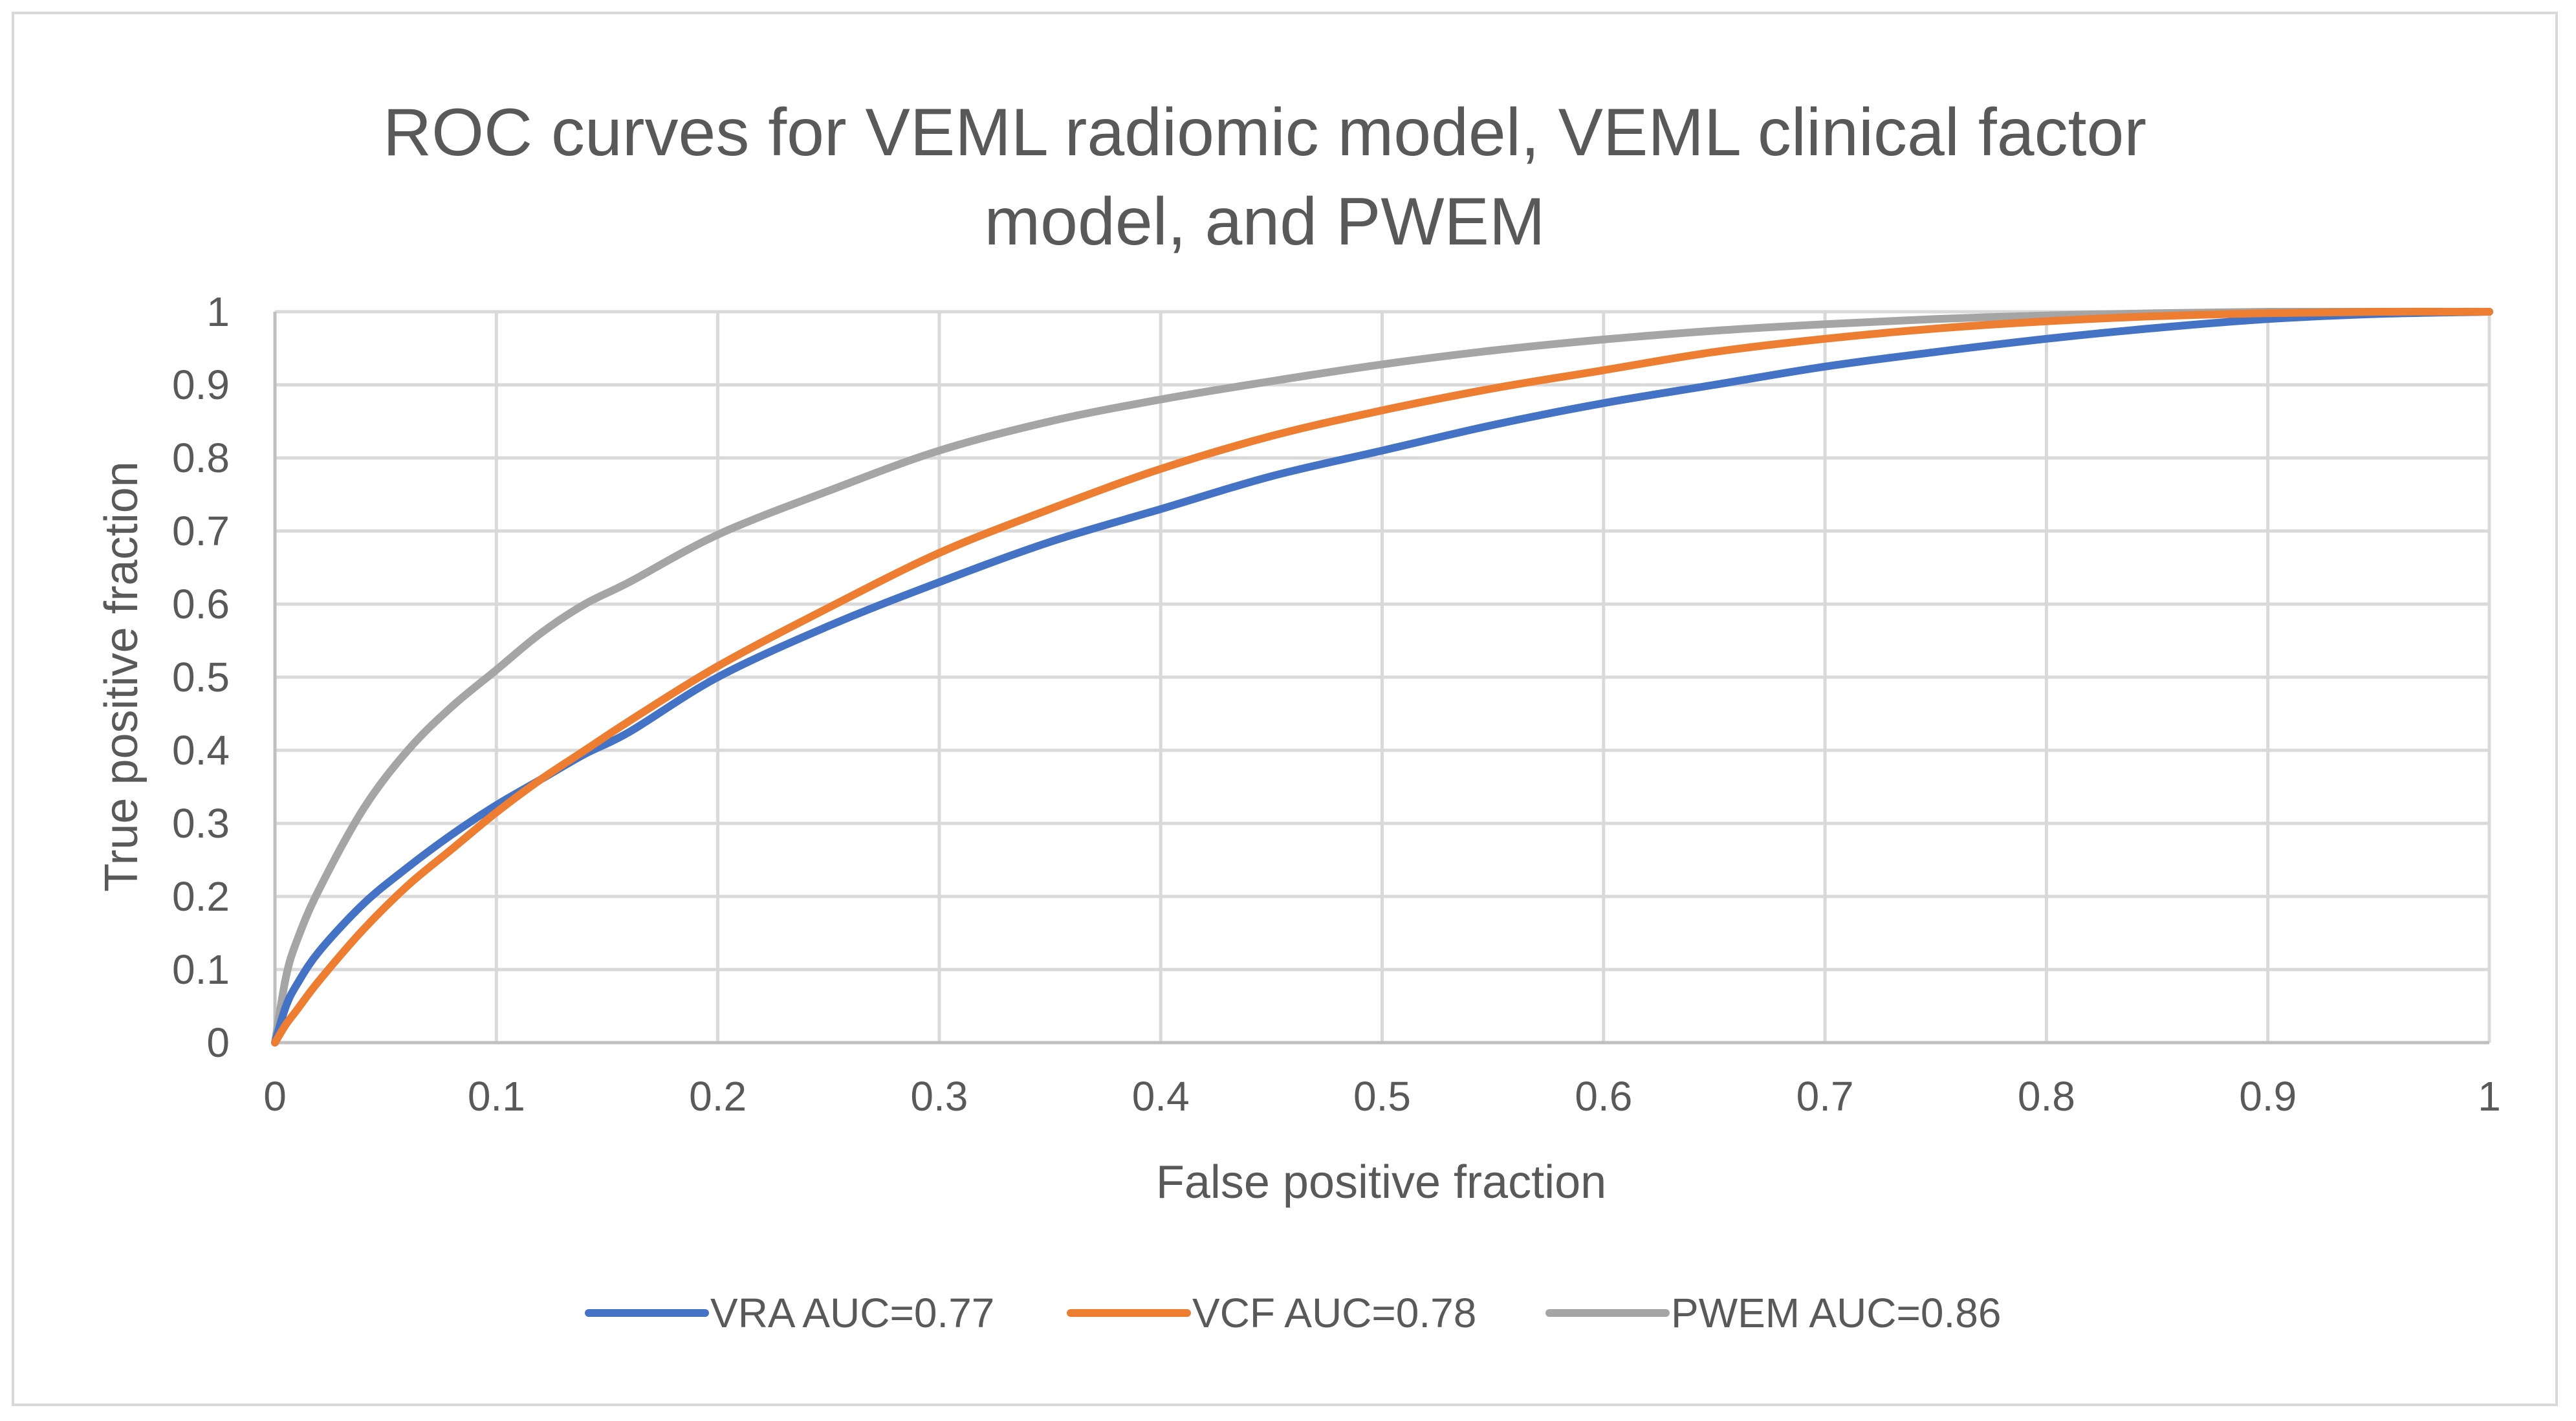 Image resolution: width=2576 pixels, height=1421 pixels. I want to click on x-tick-label: 0.1, so click(496, 1096).